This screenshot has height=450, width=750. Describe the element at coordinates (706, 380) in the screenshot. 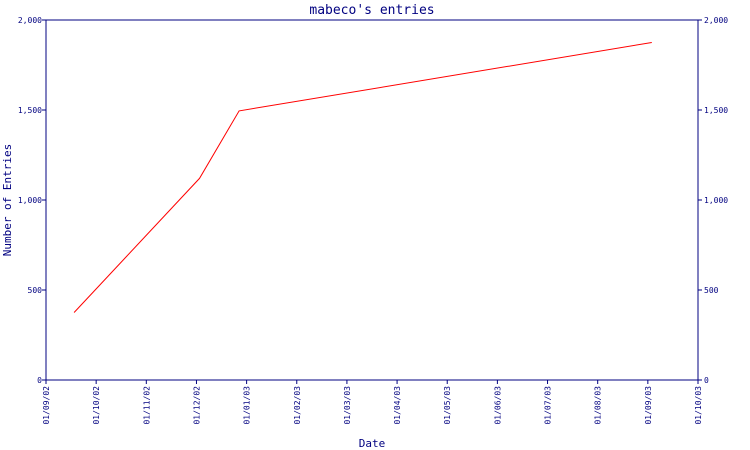

I see `y-tick-label-right: 0` at that location.